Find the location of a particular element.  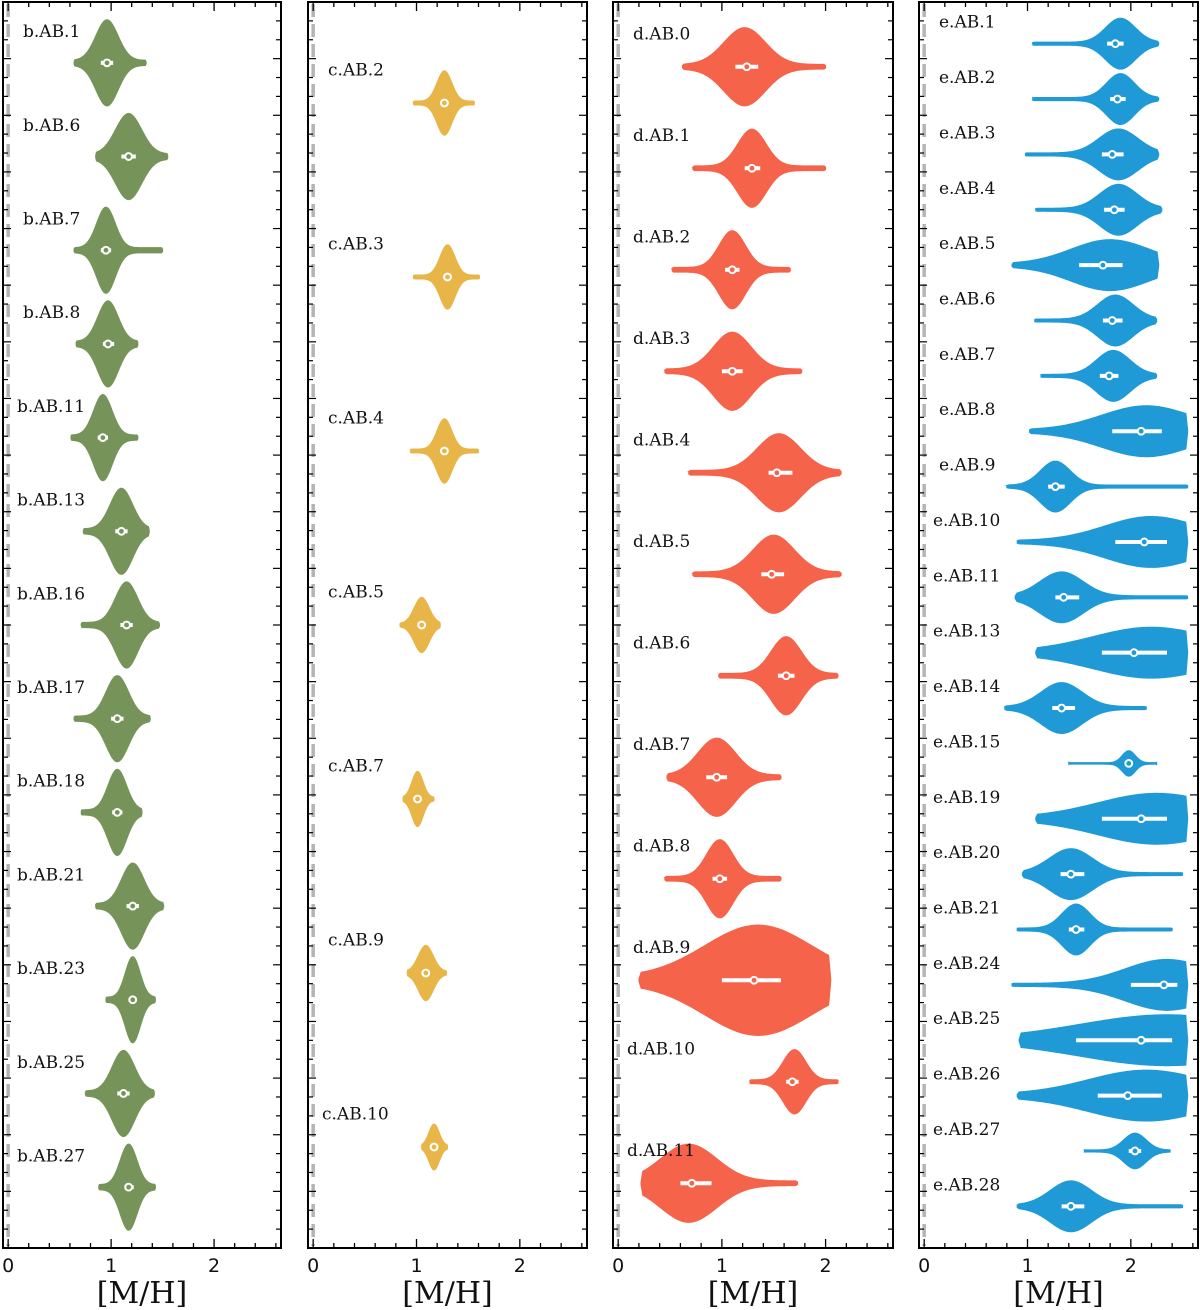

violin-label: e.AB.10 is located at coordinates (966, 521).